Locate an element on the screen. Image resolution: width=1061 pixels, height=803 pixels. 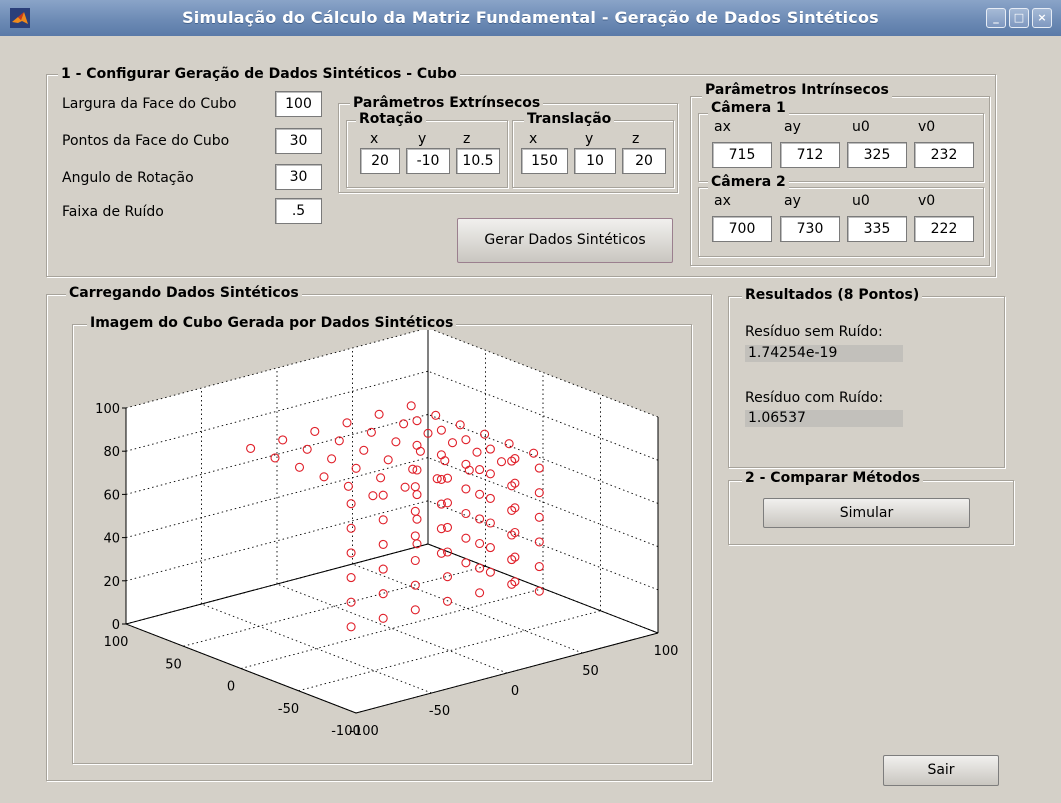
y-tick-label: -100 is located at coordinates (346, 731).